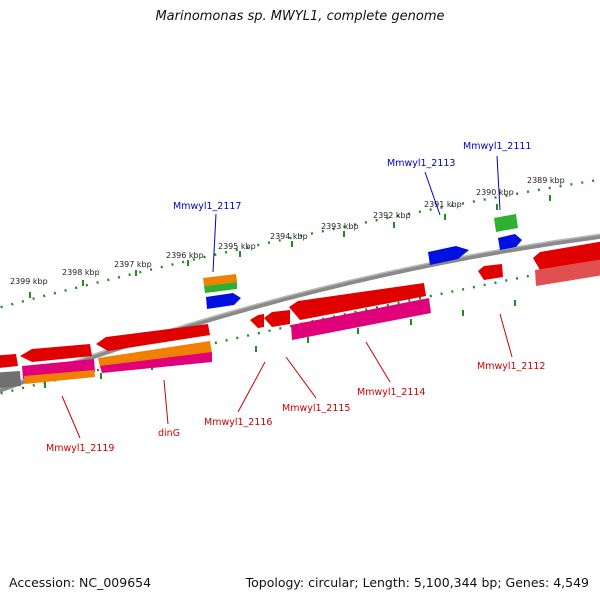 Image resolution: width=600 pixels, height=600 pixels. I want to click on scale-label: 2389 kbp, so click(546, 180).